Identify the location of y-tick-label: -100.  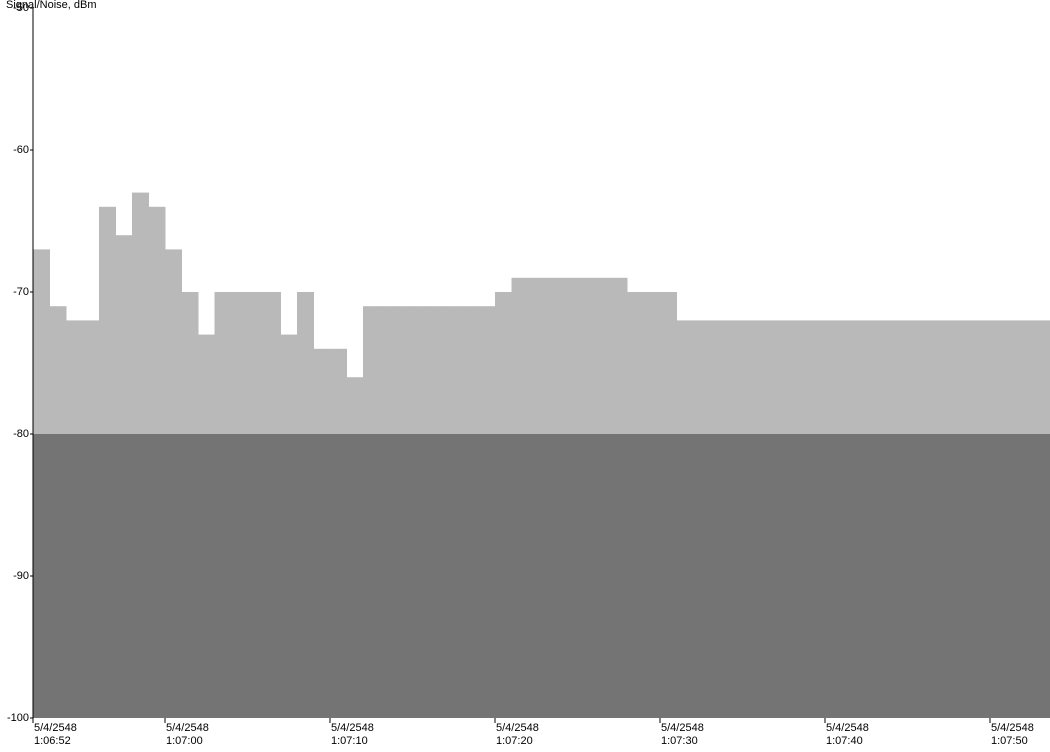
(18, 718).